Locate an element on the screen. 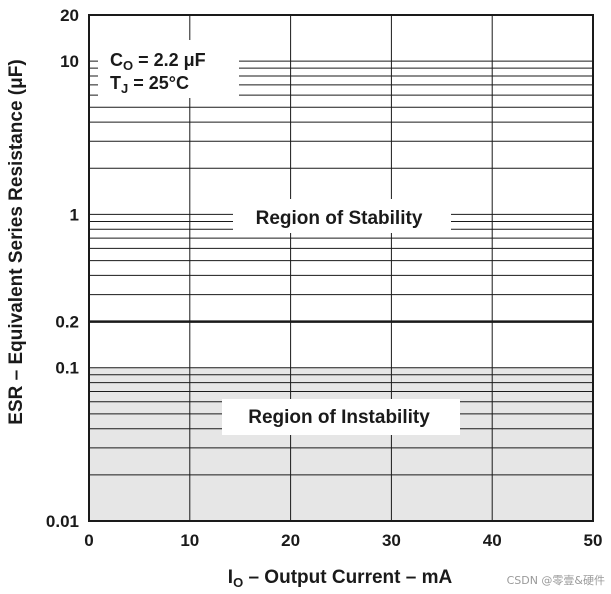  region-stability-label: Region of Stability is located at coordinates (339, 218).